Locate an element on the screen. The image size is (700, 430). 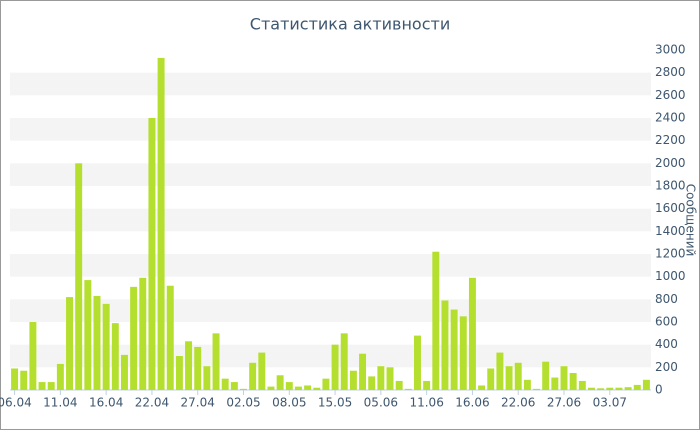
y-tick-label: 2400 is located at coordinates (670, 118).